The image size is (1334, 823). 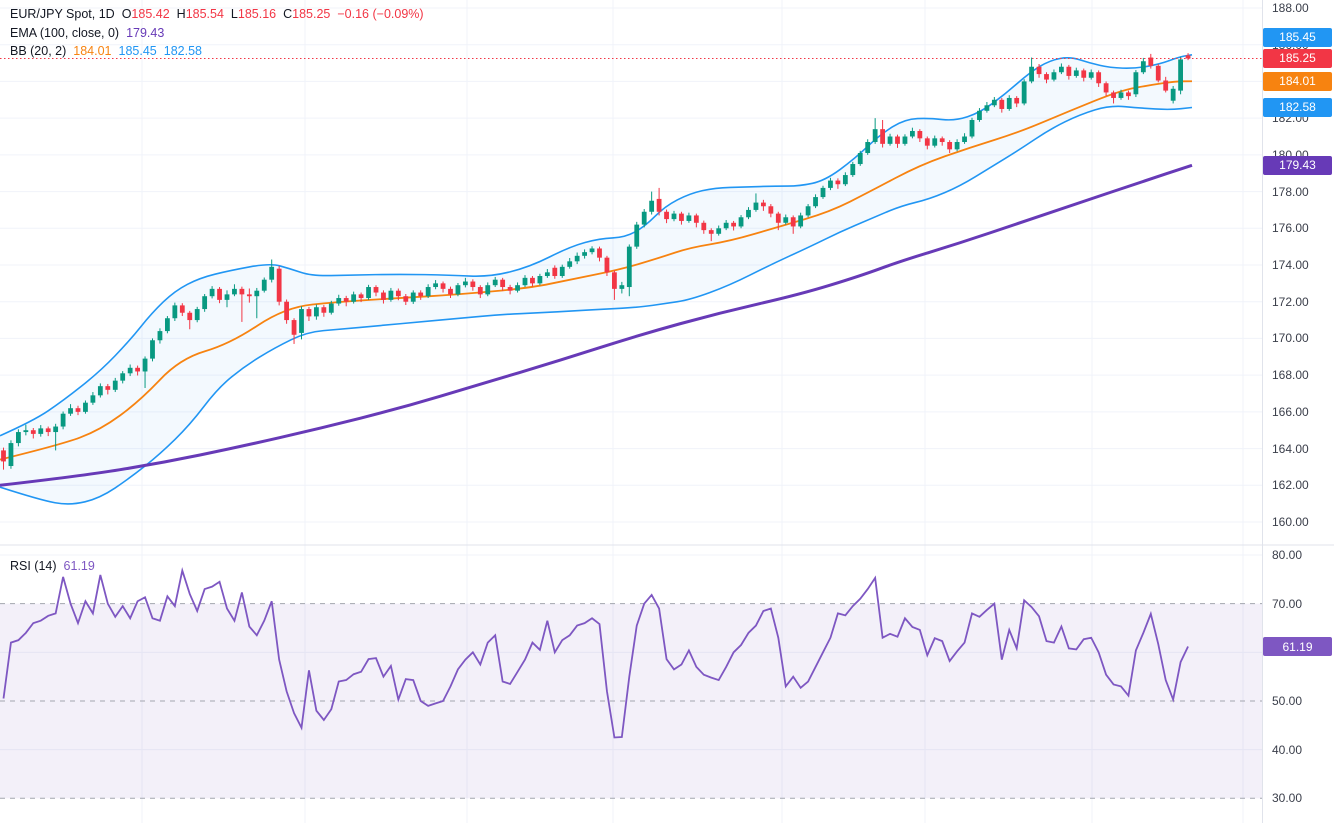 I want to click on open-value: O185.42, so click(x=145, y=14).